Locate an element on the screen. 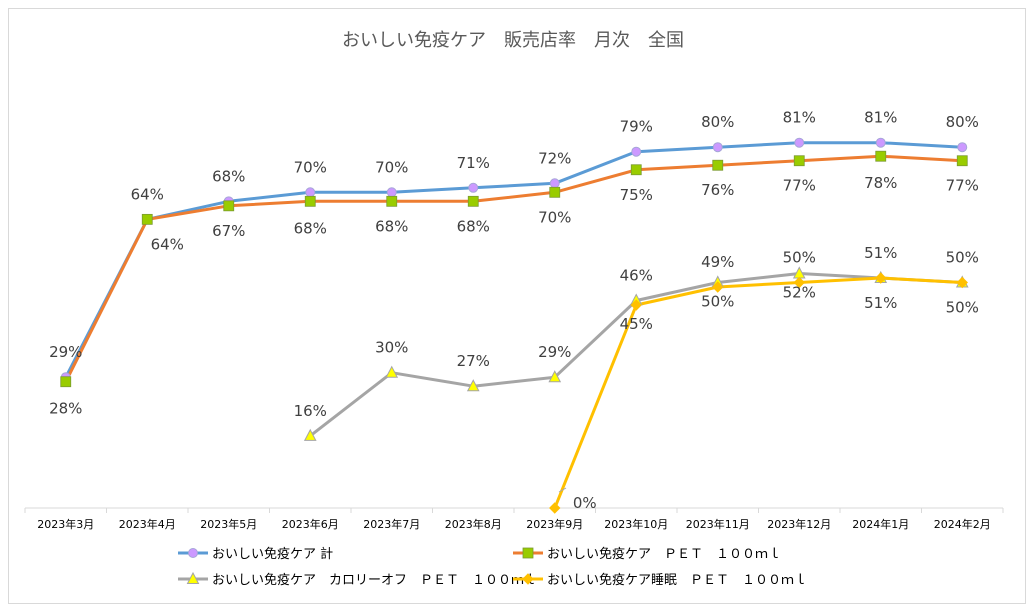 The image size is (1036, 615). legend-label: おいしい免疫ケア睡眠 ＰＥＴ １００ｍｌ is located at coordinates (677, 580).